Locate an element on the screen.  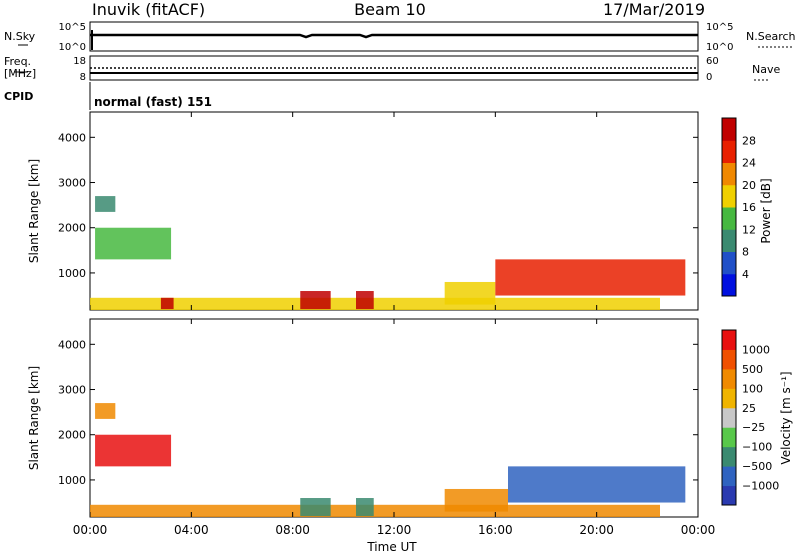
velocity-xlabel: Time UT is located at coordinates (391, 547).